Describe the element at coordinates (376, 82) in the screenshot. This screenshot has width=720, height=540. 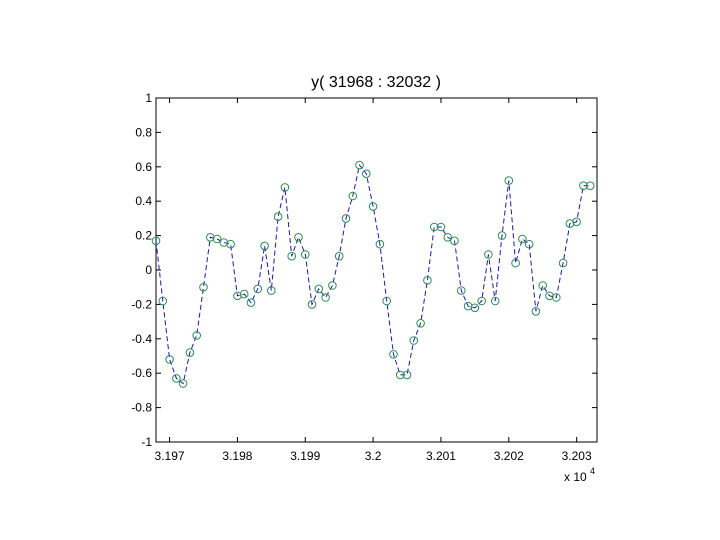
I see `chart-title: y( 31968 : 32032 )` at that location.